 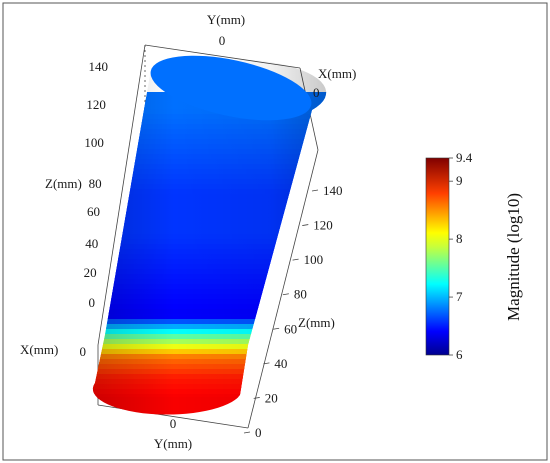 I want to click on z-left-tick-label: 120, so click(x=96, y=104).